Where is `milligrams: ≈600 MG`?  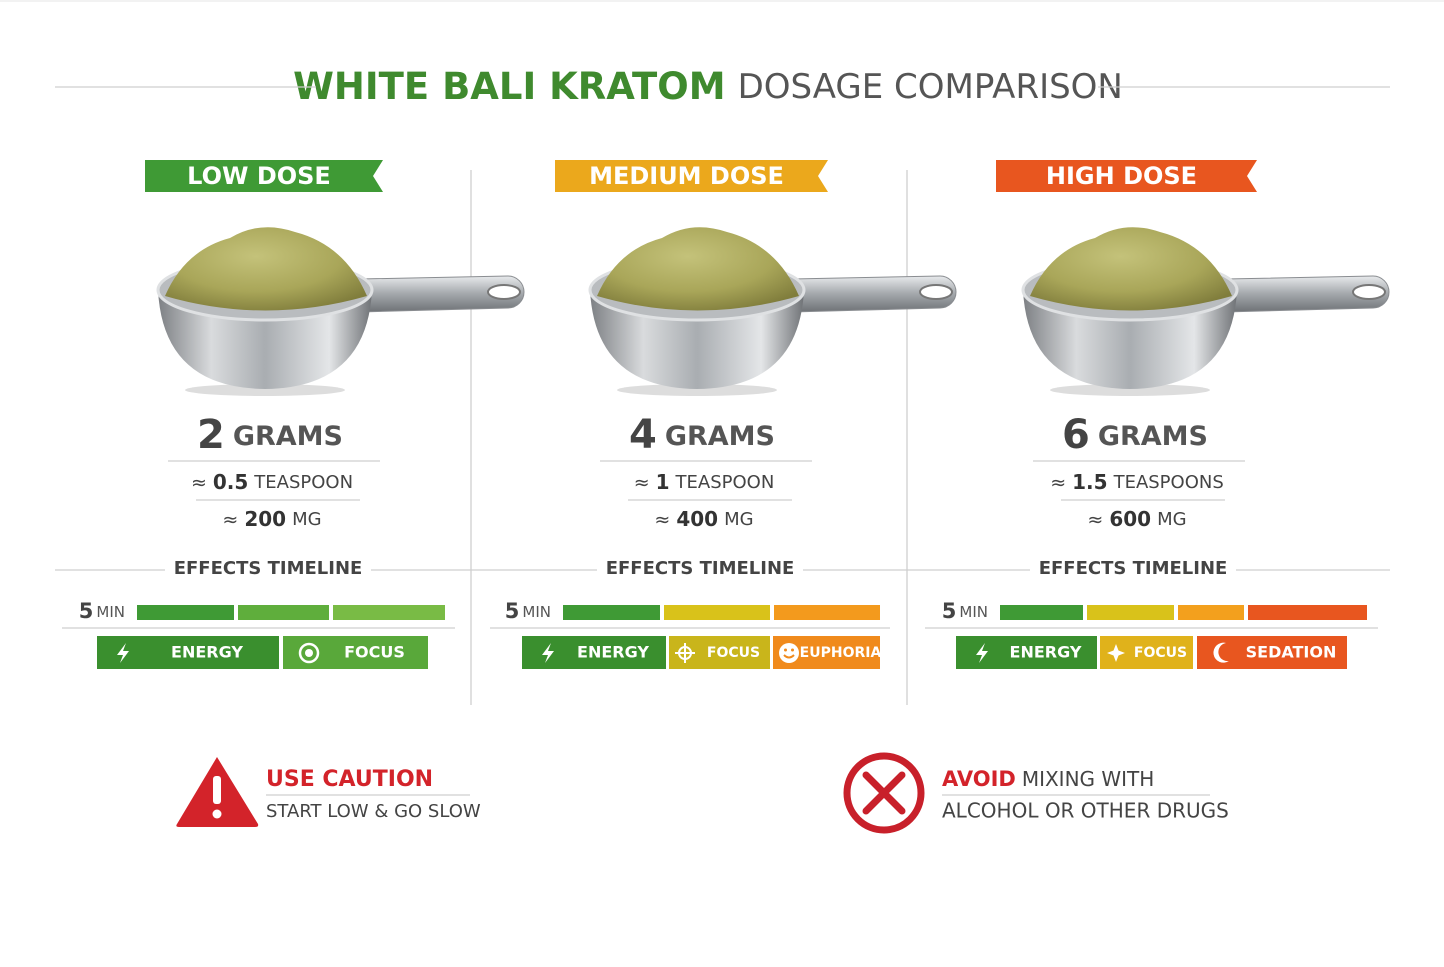
milligrams: ≈600 MG is located at coordinates (1136, 519).